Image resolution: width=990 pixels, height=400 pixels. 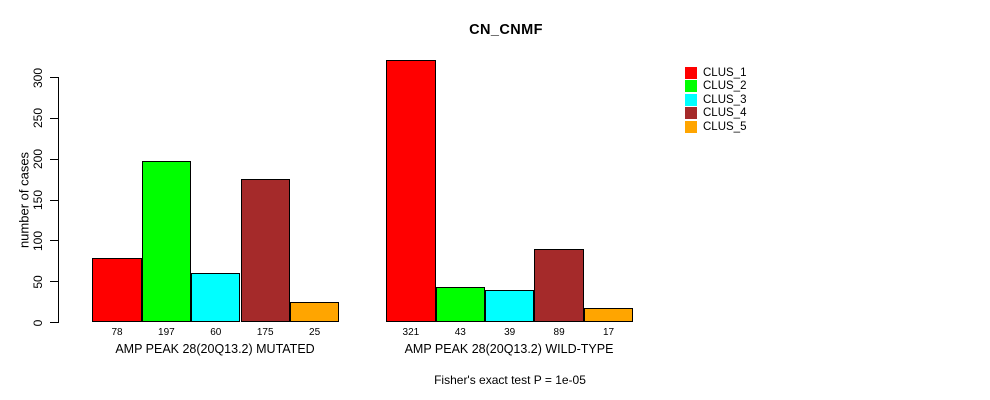 What do you see at coordinates (411, 332) in the screenshot?
I see `bar-value-label: 321` at bounding box center [411, 332].